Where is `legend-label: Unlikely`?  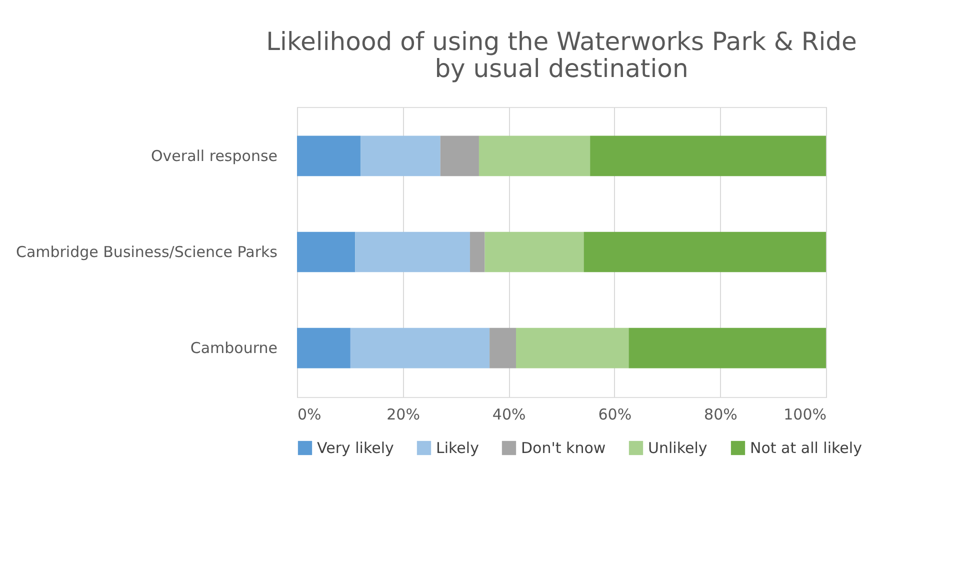 legend-label: Unlikely is located at coordinates (678, 448).